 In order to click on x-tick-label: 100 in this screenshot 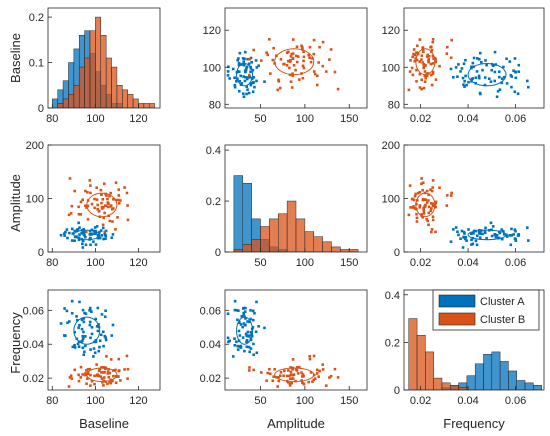, I will do `click(95, 401)`.